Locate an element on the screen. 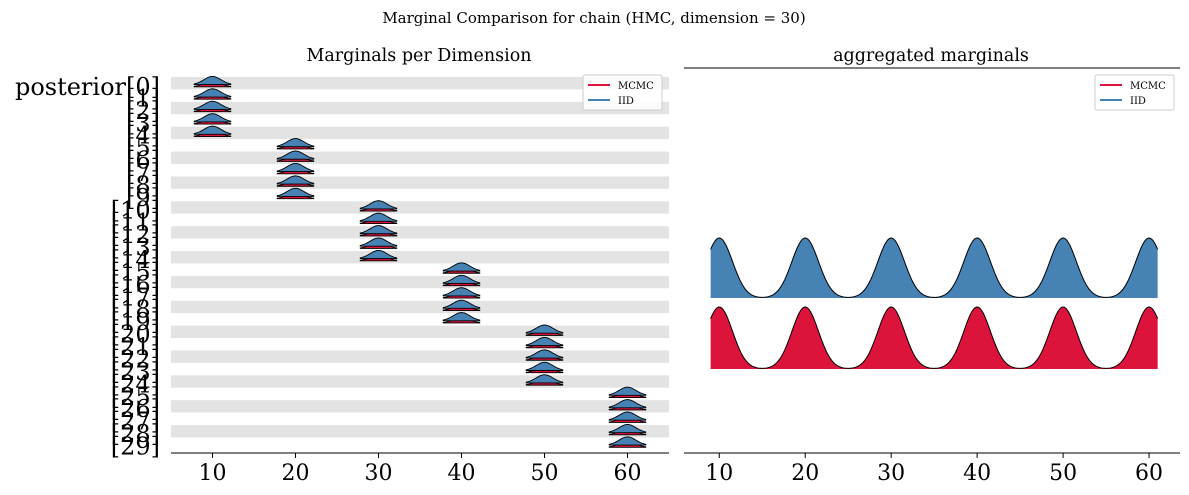 Image resolution: width=1189 pixels, height=495 pixels. row-label: [9] is located at coordinates (143, 198).